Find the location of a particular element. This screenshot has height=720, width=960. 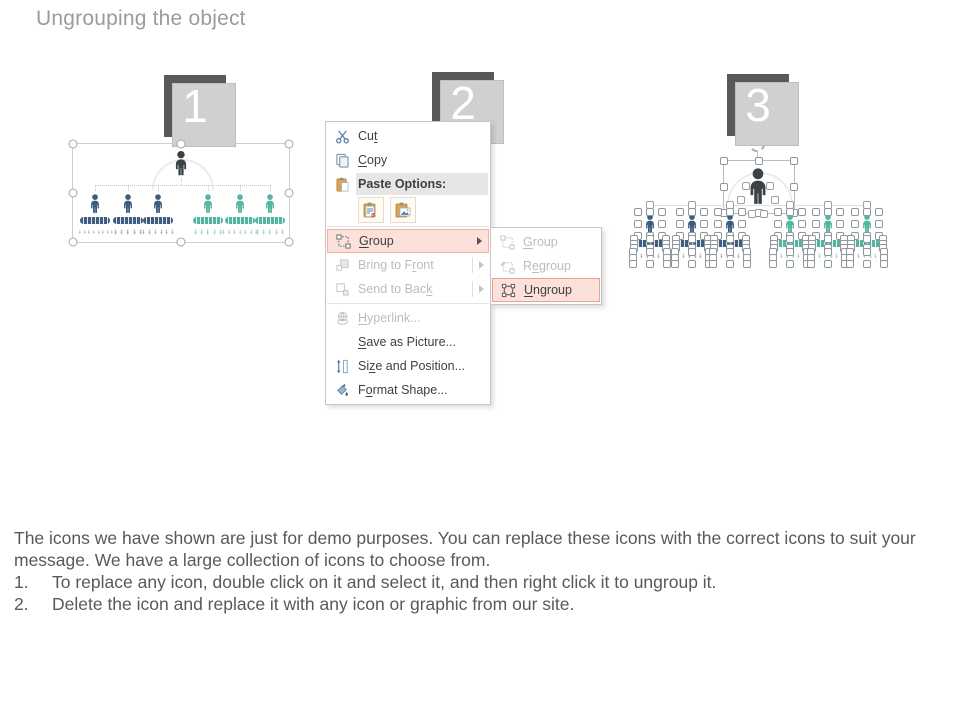

menu-item-cut: Cut is located at coordinates (408, 136).